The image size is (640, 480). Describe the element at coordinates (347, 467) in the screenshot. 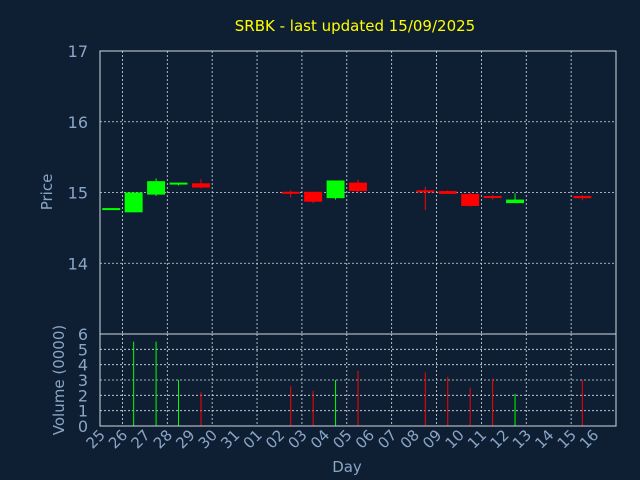

I see `x-axis-label: Day` at that location.